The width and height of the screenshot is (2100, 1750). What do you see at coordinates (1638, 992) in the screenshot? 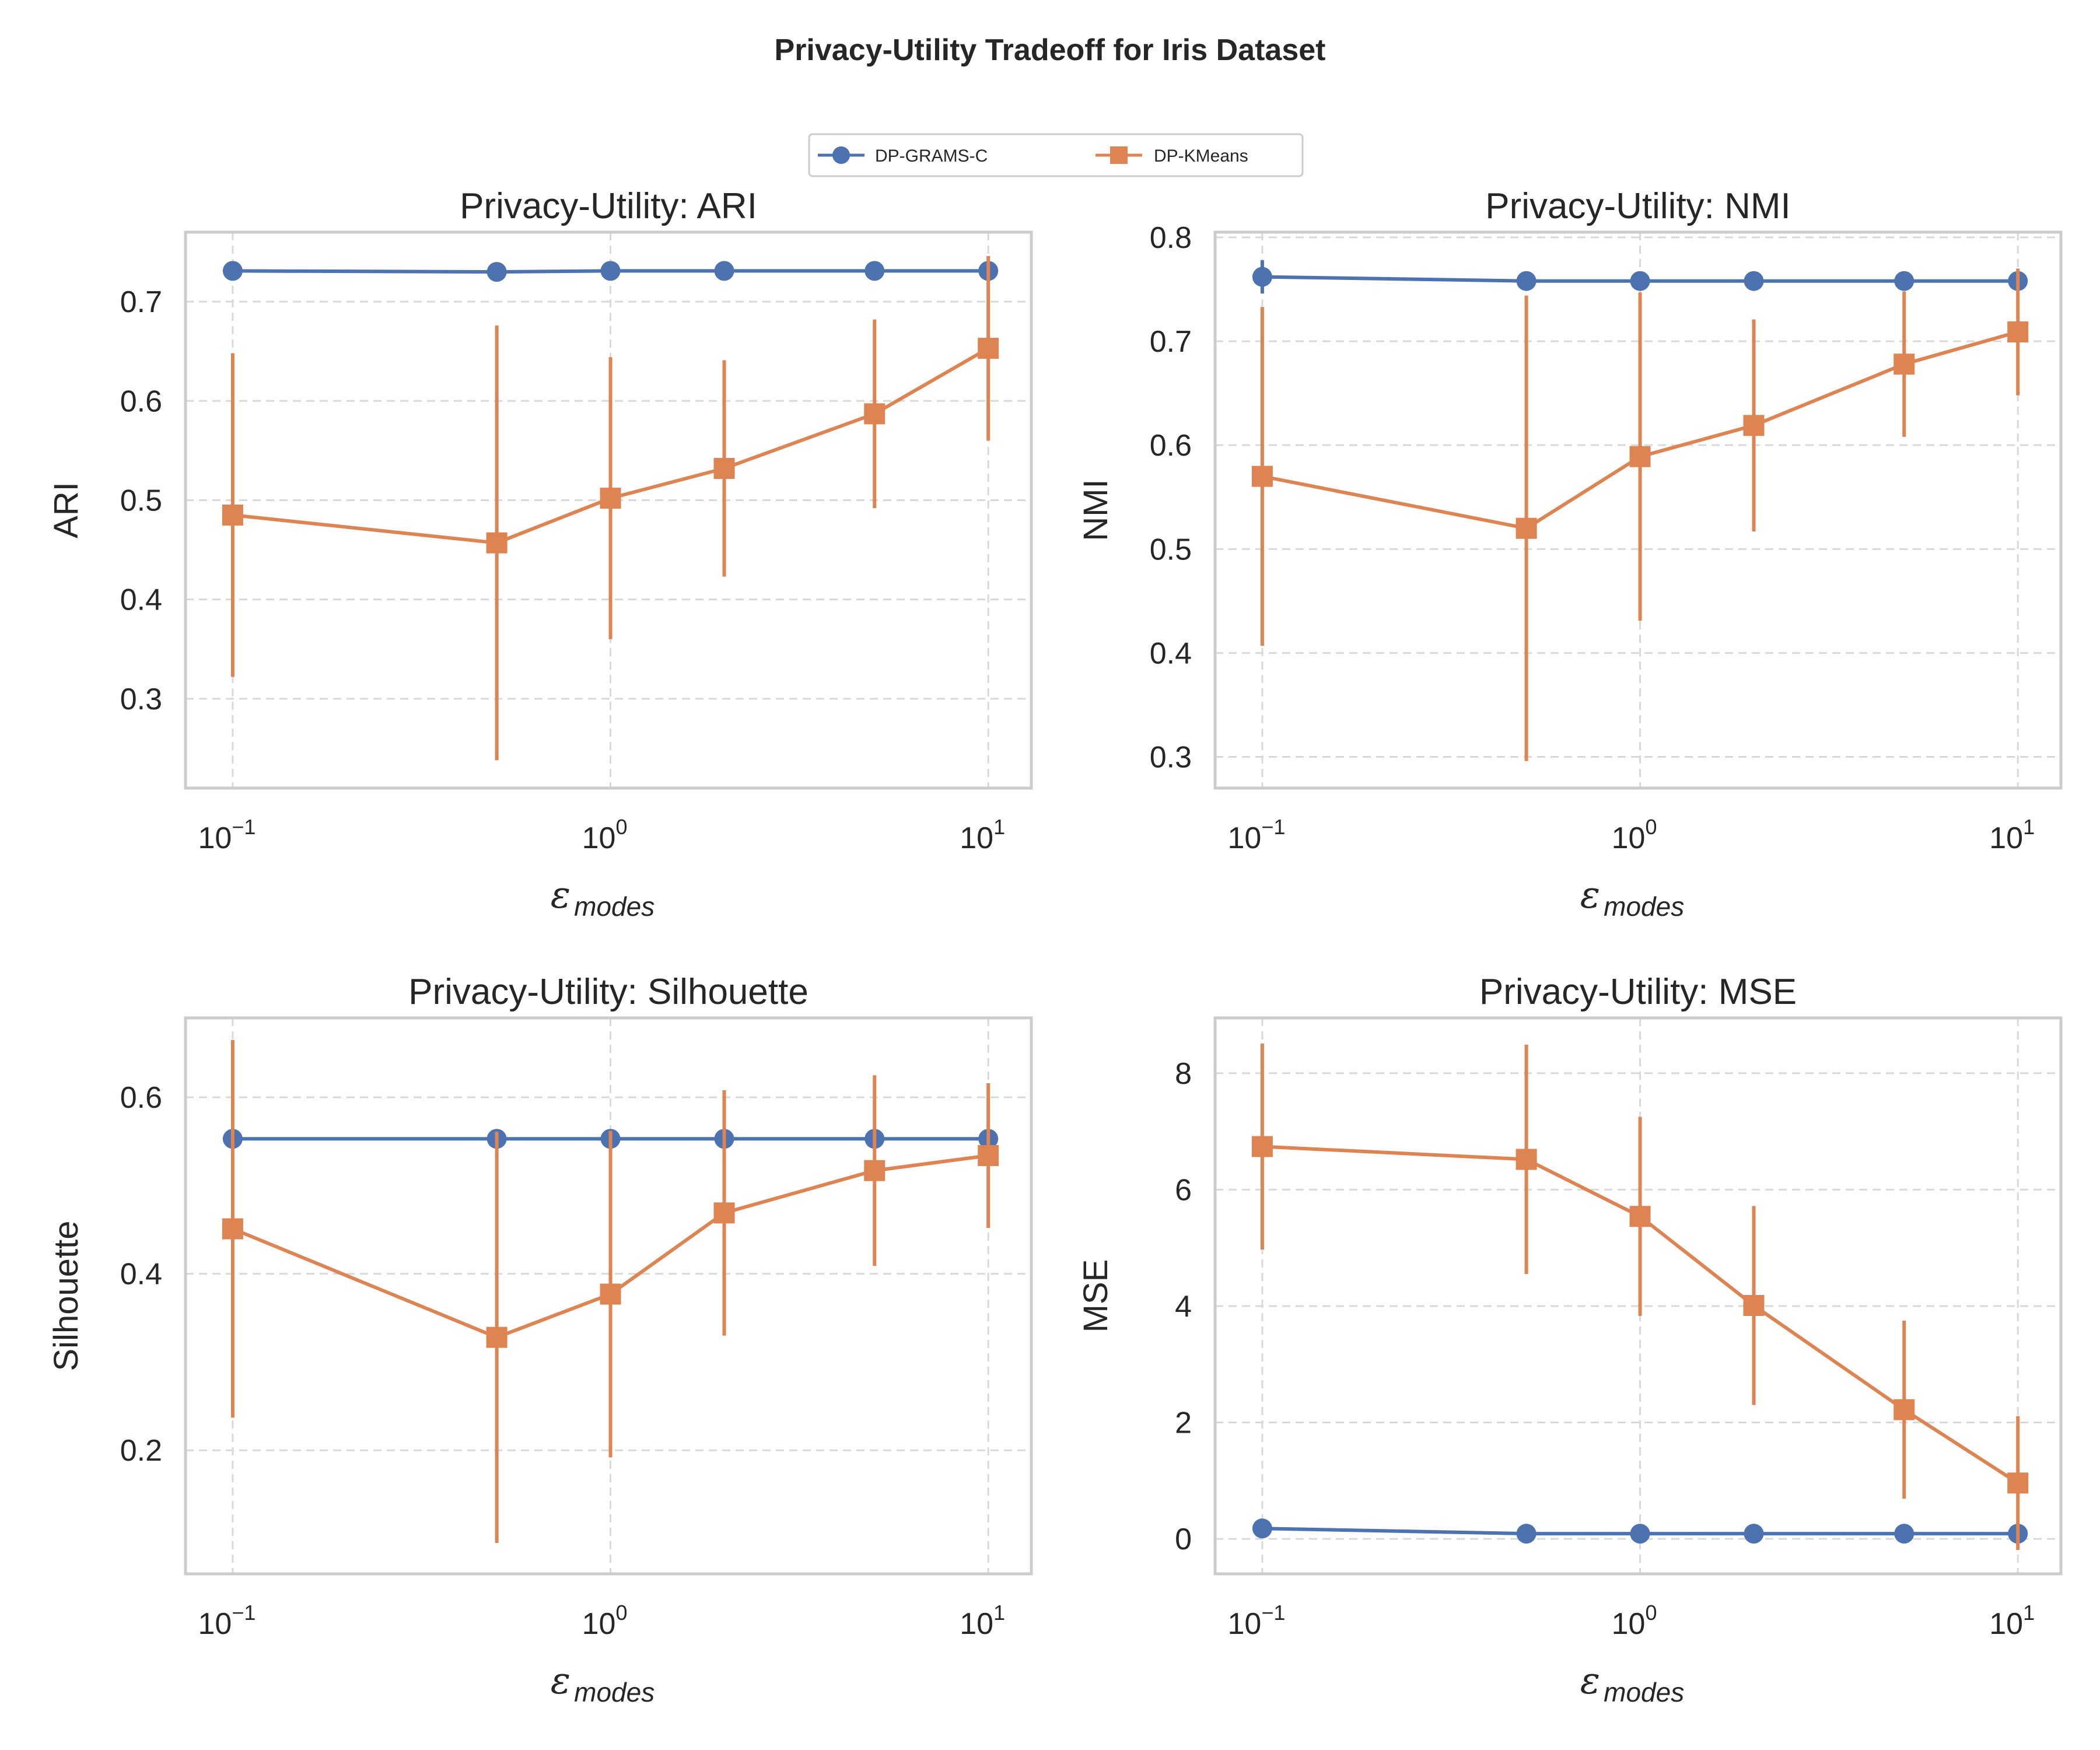
I see `subplot-title: Privacy-Utility: MSE` at bounding box center [1638, 992].